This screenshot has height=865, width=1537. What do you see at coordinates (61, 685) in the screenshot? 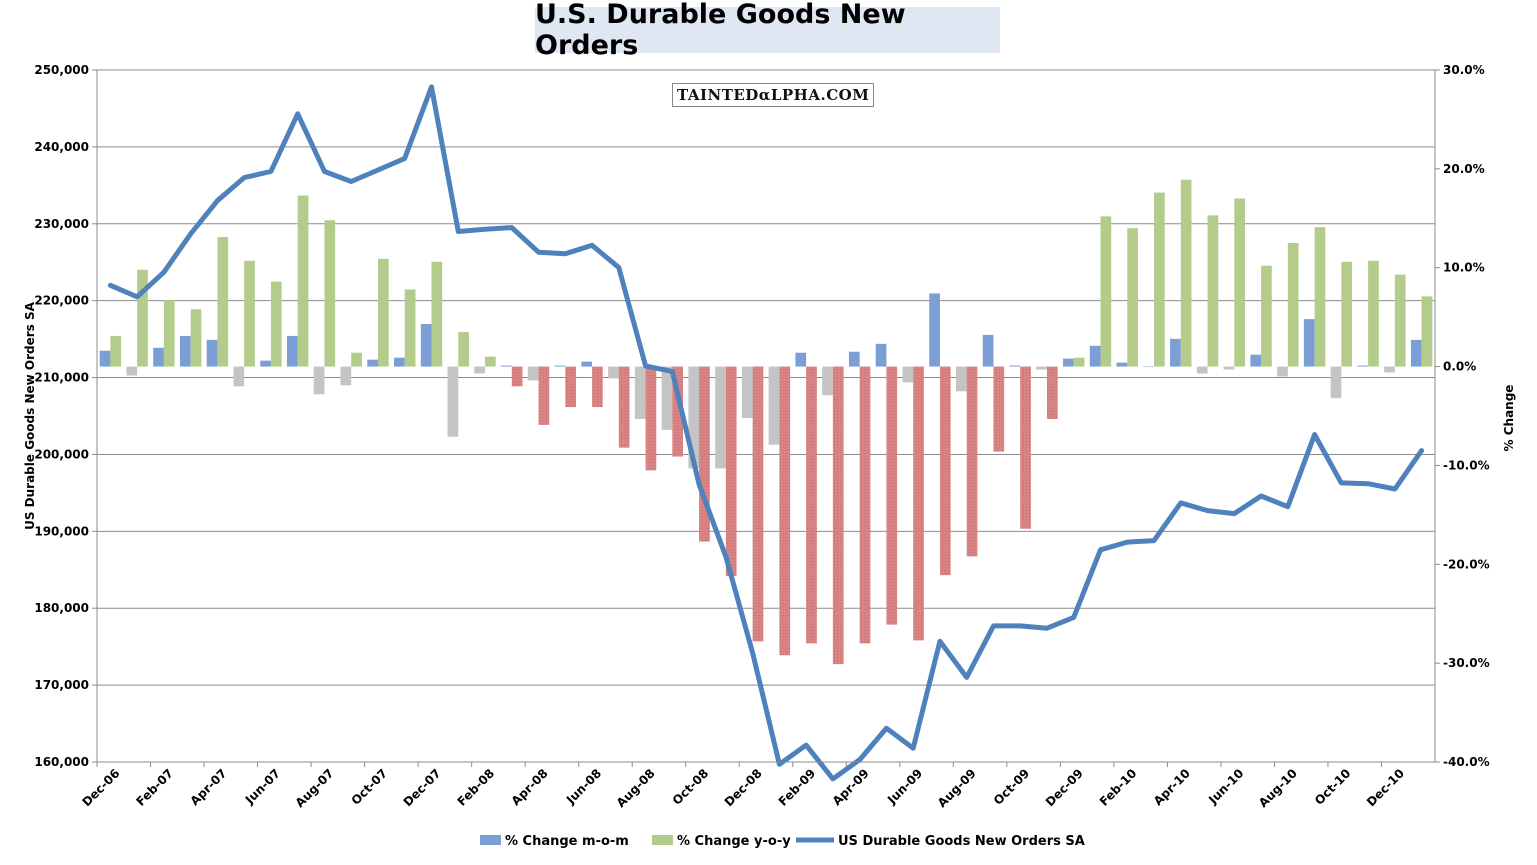
I see `left-tick-label: 170,000` at bounding box center [61, 685].